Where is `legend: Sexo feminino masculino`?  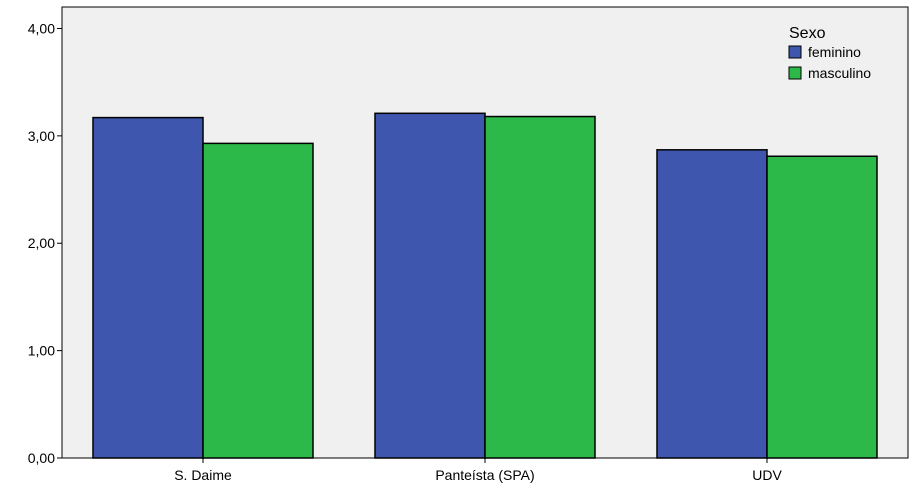 legend: Sexo feminino masculino is located at coordinates (829, 53).